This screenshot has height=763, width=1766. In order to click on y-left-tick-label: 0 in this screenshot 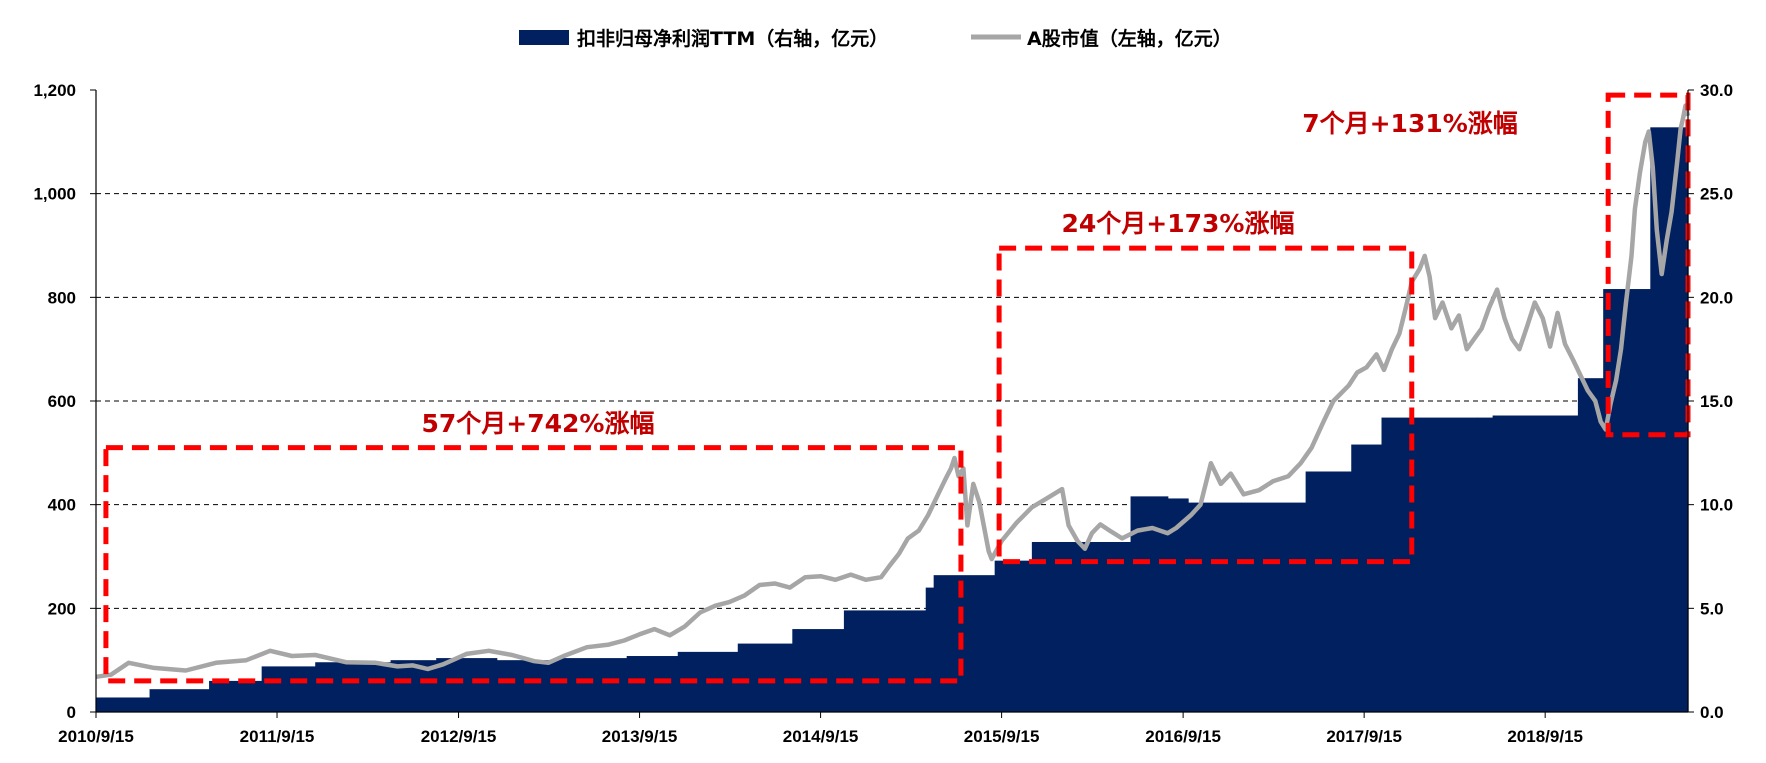, I will do `click(71, 712)`.